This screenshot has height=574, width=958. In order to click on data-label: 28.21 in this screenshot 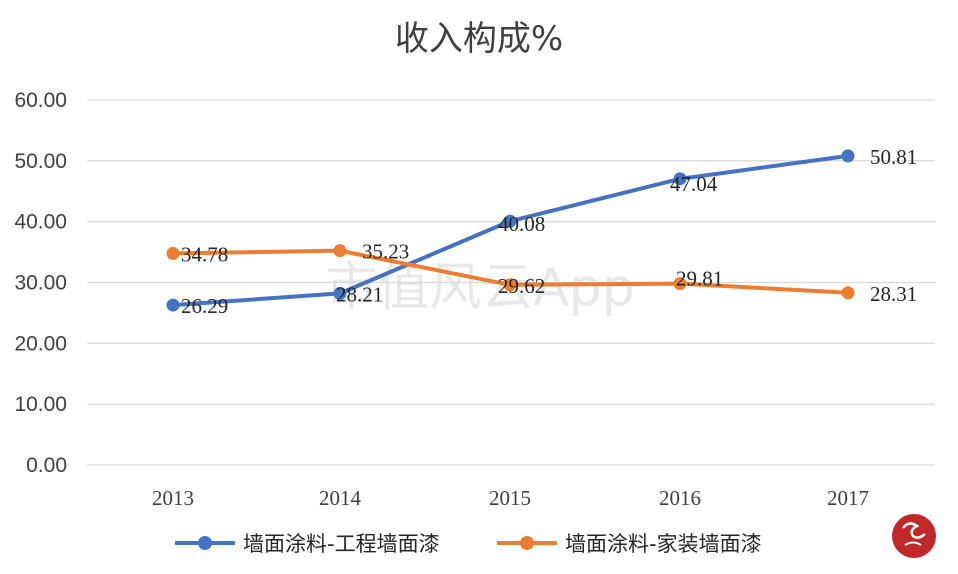, I will do `click(359, 294)`.